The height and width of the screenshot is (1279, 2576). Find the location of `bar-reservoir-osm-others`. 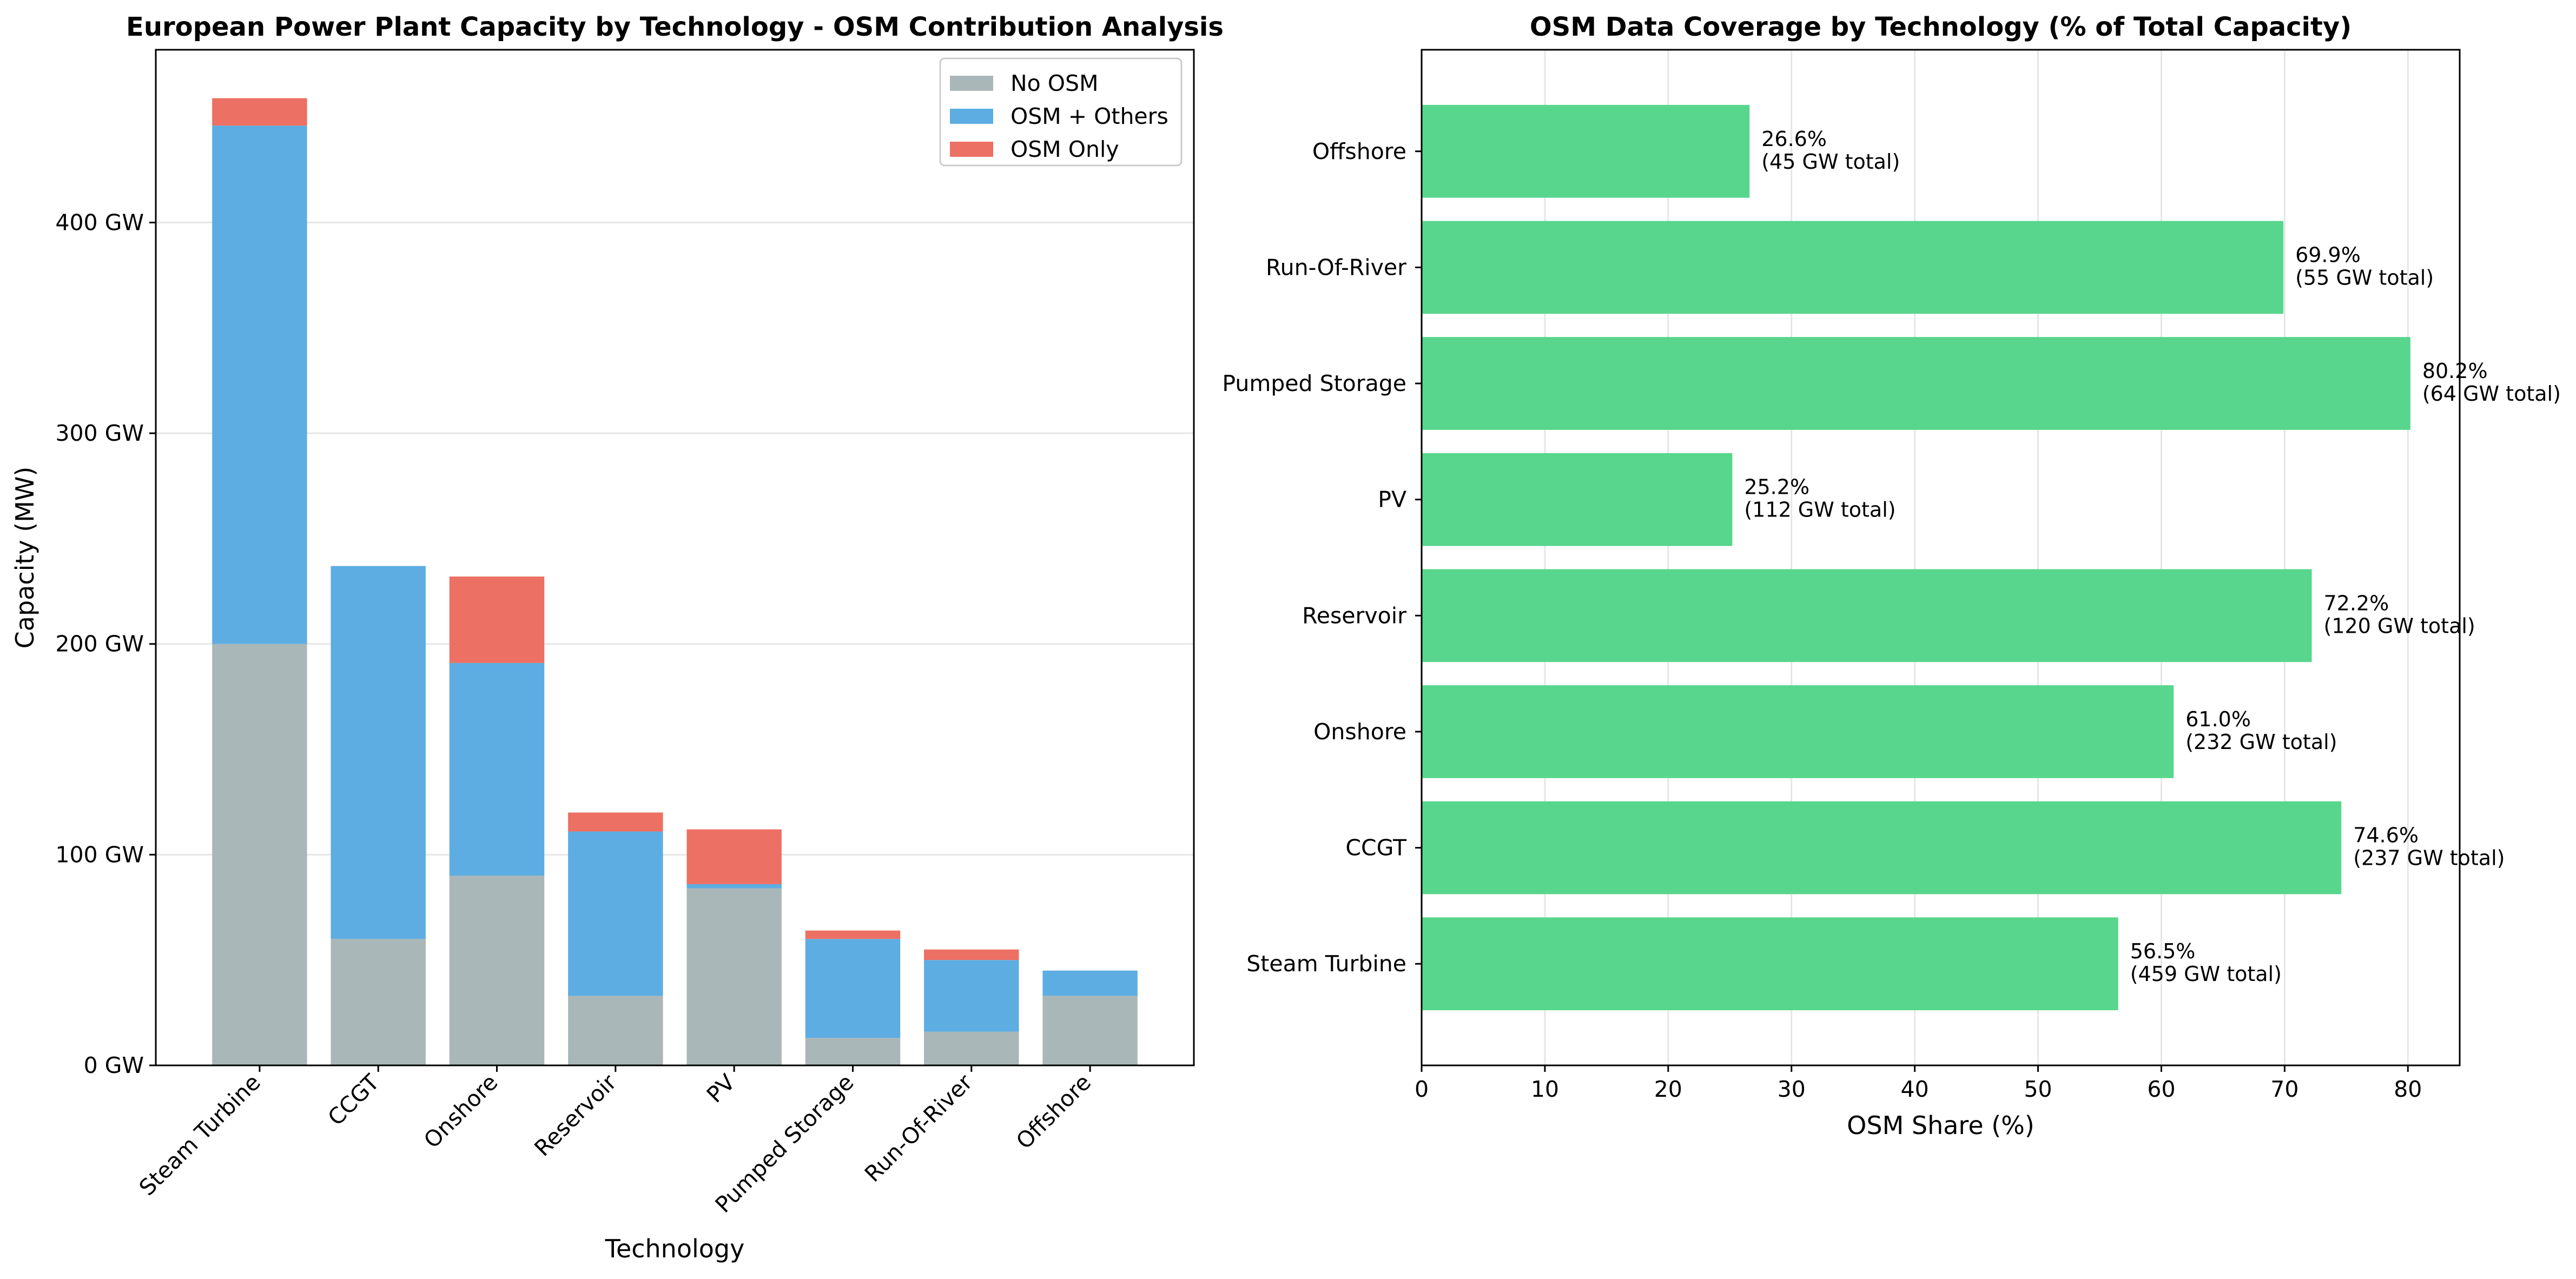

bar-reservoir-osm-others is located at coordinates (615, 913).